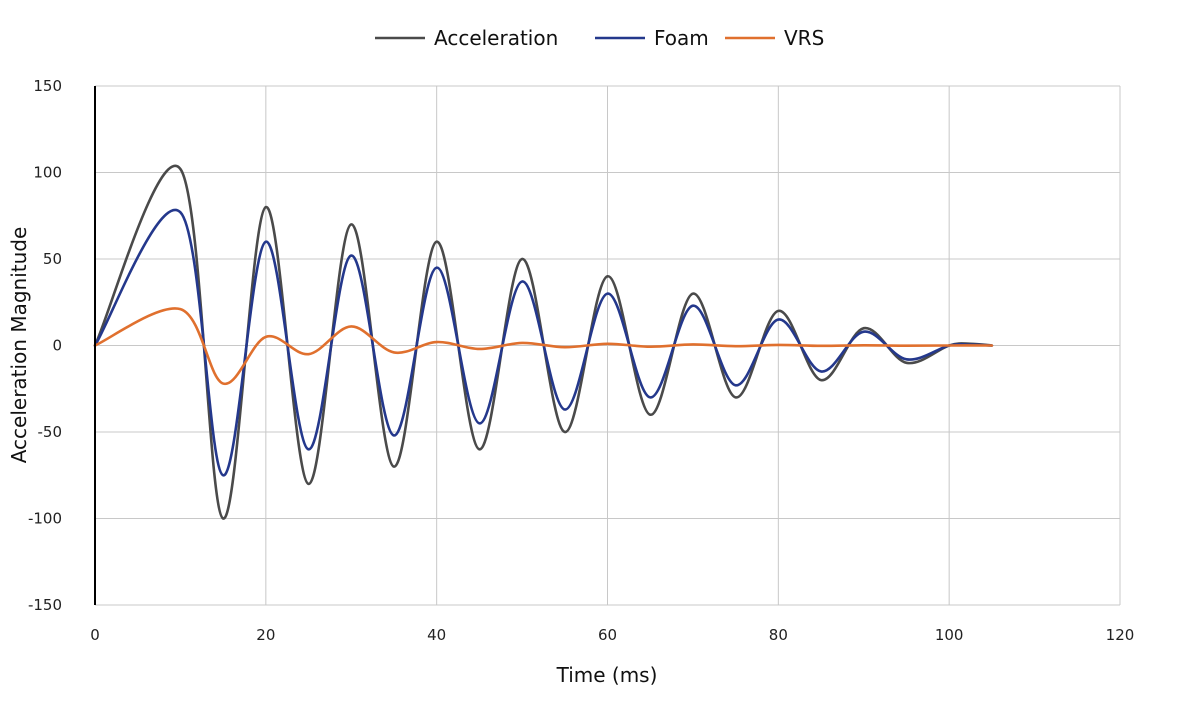  I want to click on x-axis-title: Time (ms), so click(607, 675).